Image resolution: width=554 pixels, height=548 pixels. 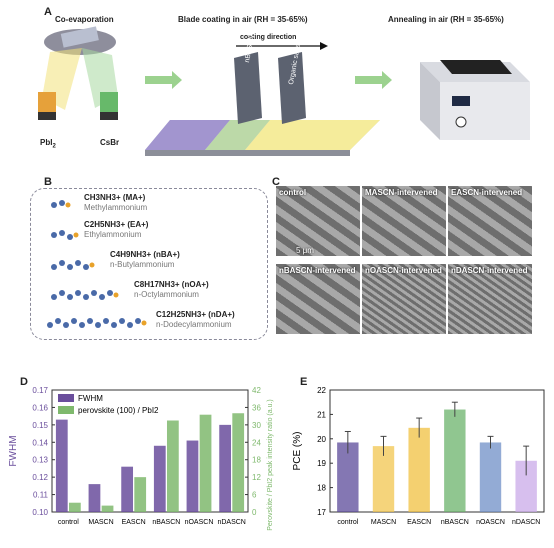 What do you see at coordinates (297, 451) in the screenshot?
I see `ylabel-e: PCE (%)` at bounding box center [297, 451].